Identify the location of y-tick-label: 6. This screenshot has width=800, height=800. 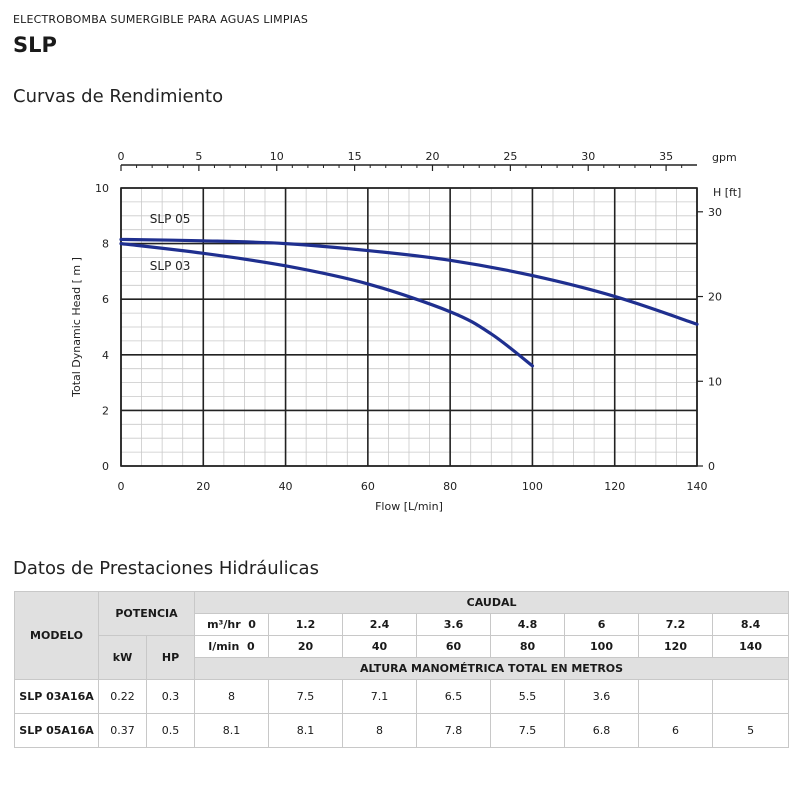
(105, 299).